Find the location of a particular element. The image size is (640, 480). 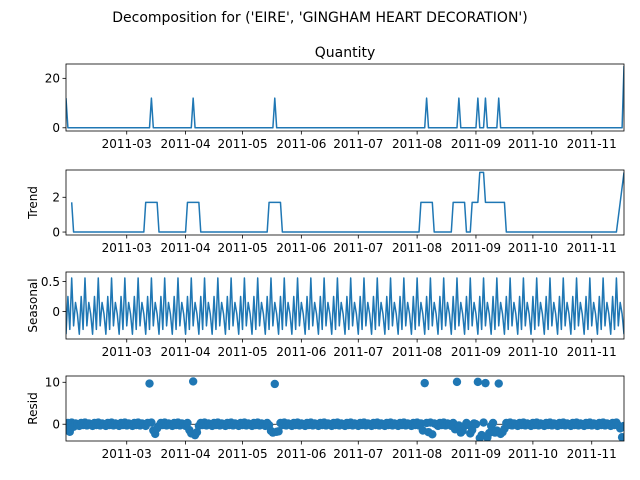

y-tick-label: 2 is located at coordinates (56, 198).